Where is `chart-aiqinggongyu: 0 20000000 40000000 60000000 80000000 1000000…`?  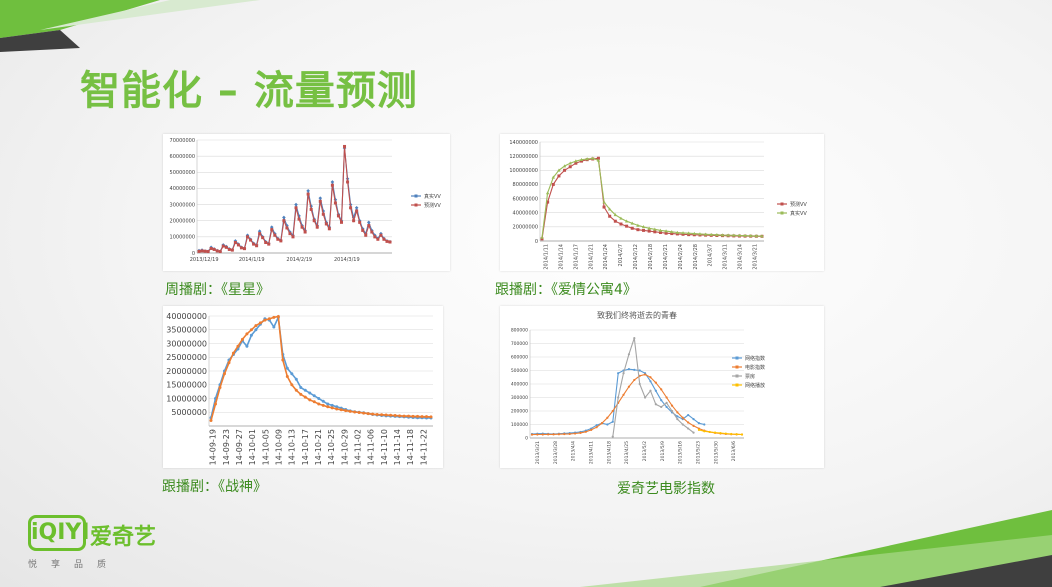
chart-aiqinggongyu: 0 20000000 40000000 60000000 80000000 1000000… is located at coordinates (658, 205).